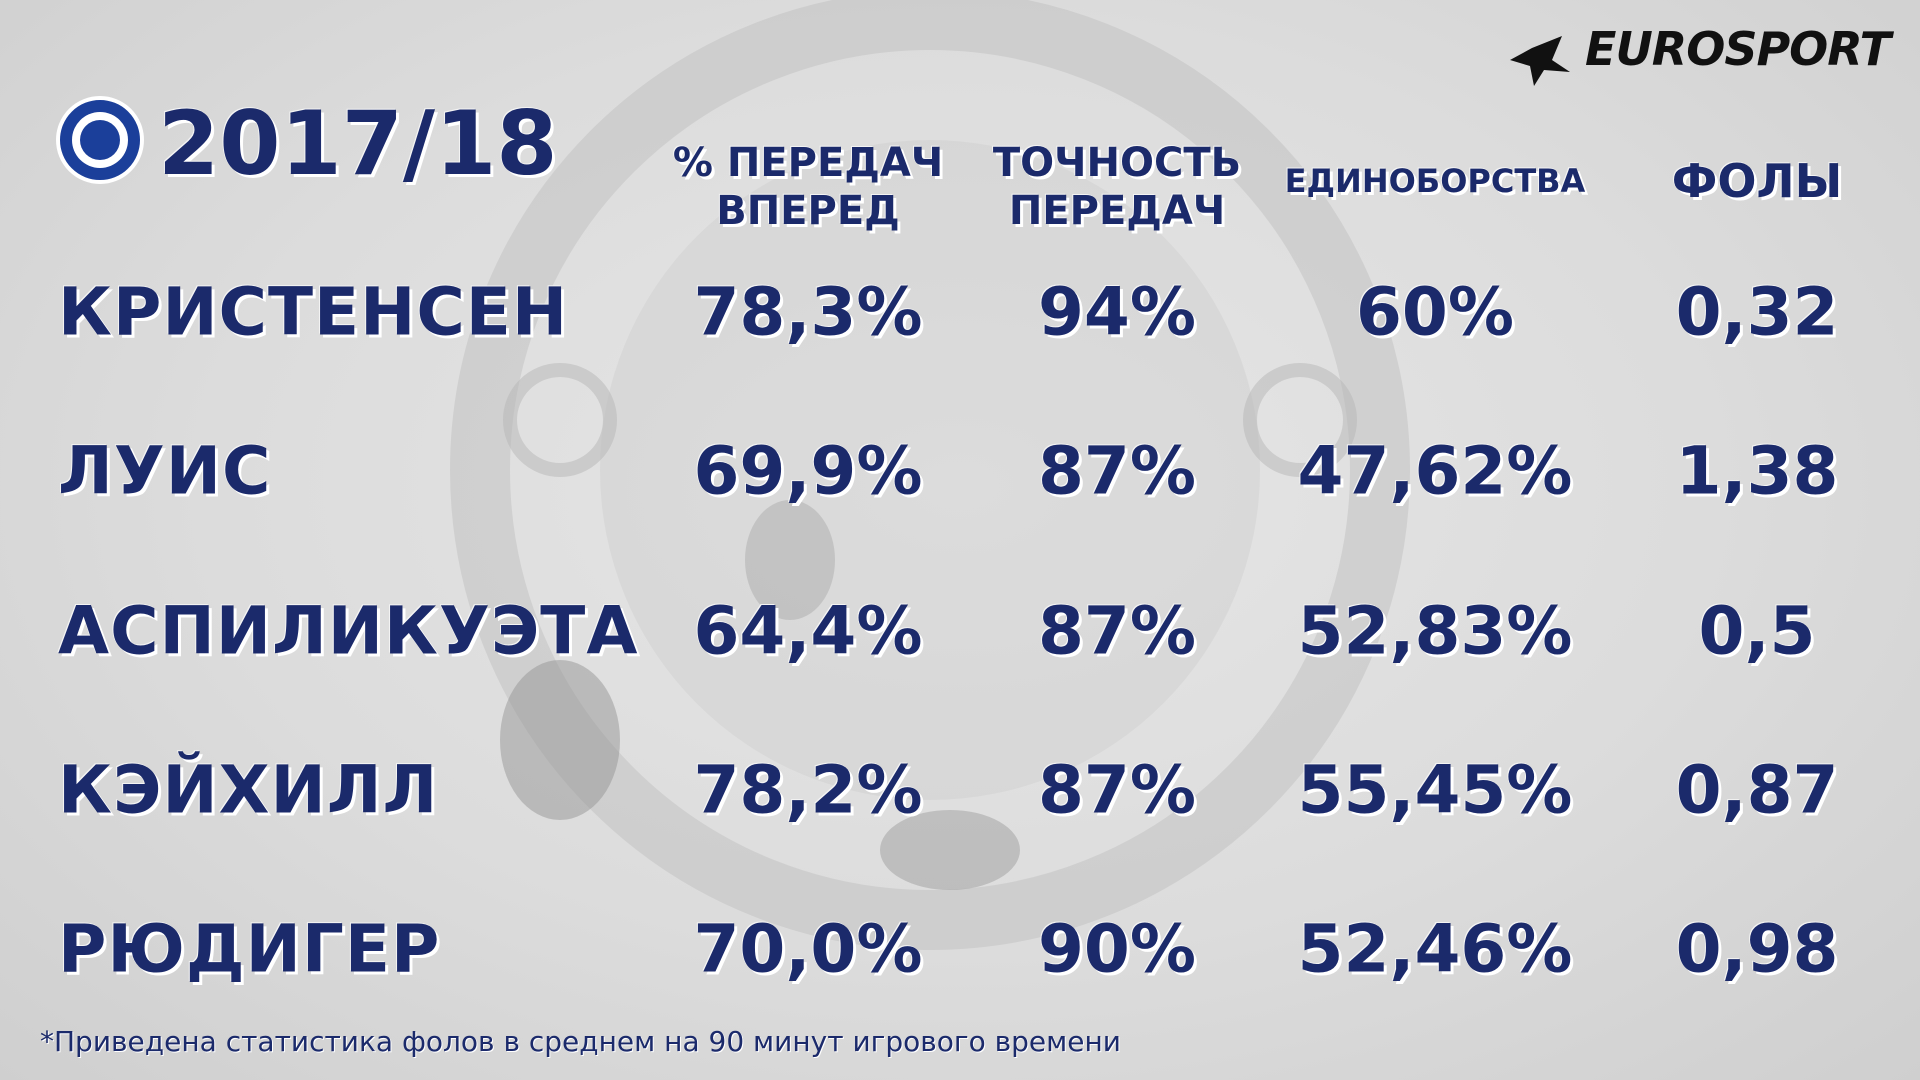 This screenshot has height=1080, width=1920. I want to click on brand-star, so click(1540, 61).